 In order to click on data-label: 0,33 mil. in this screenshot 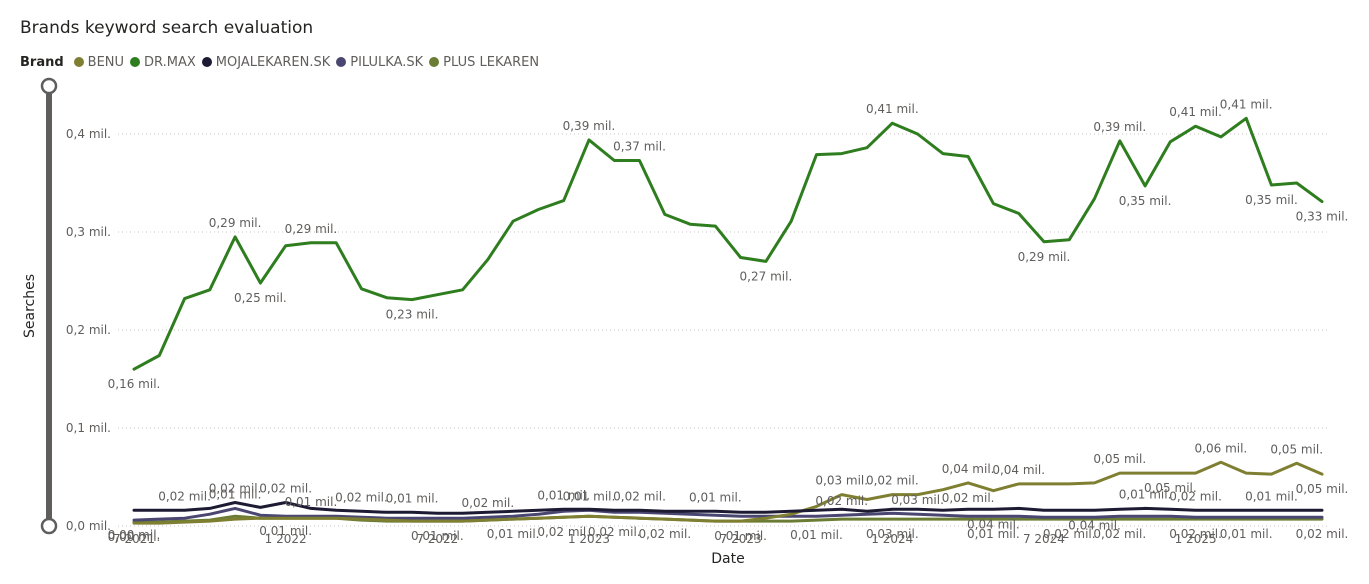, I will do `click(1322, 217)`.